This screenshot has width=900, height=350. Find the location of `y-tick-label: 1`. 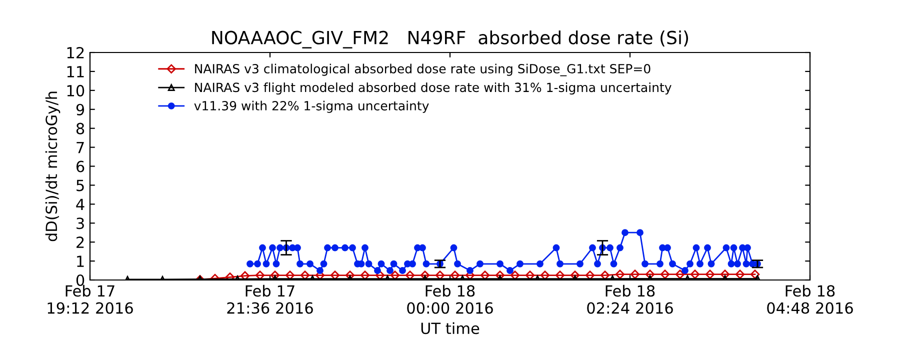

y-tick-label: 1 is located at coordinates (80, 261).